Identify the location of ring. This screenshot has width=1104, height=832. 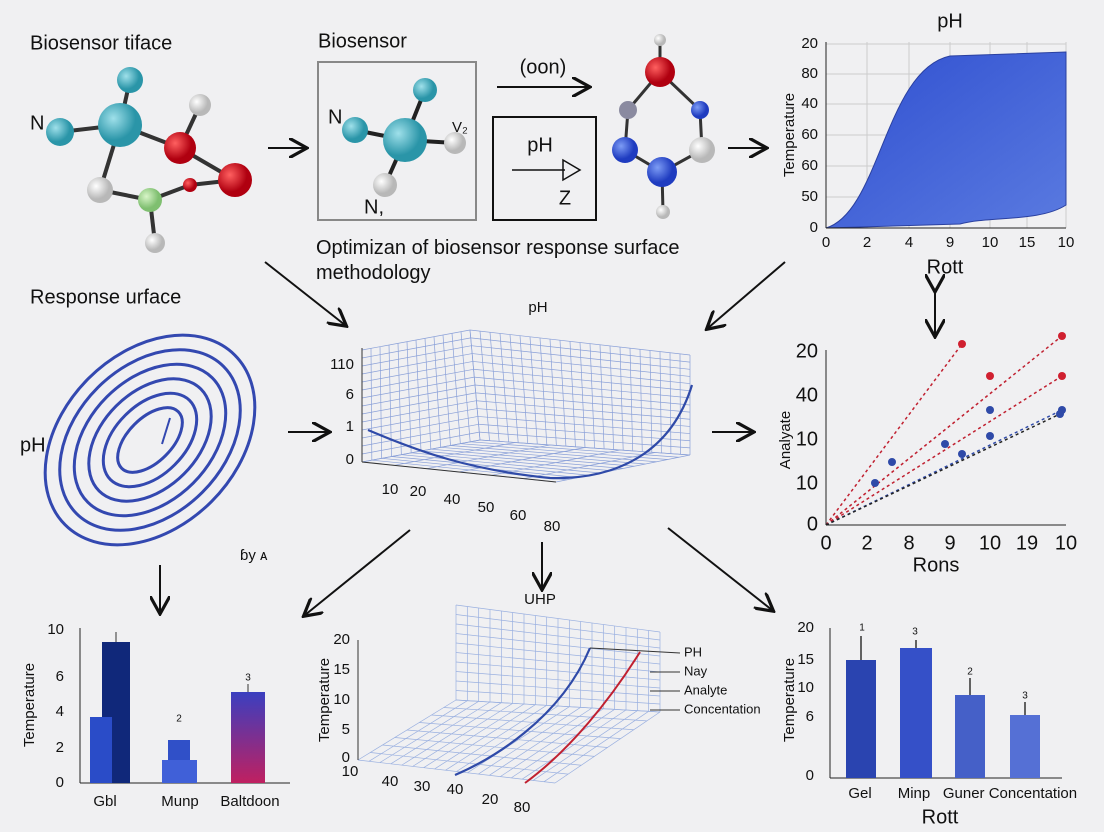
(150, 440).